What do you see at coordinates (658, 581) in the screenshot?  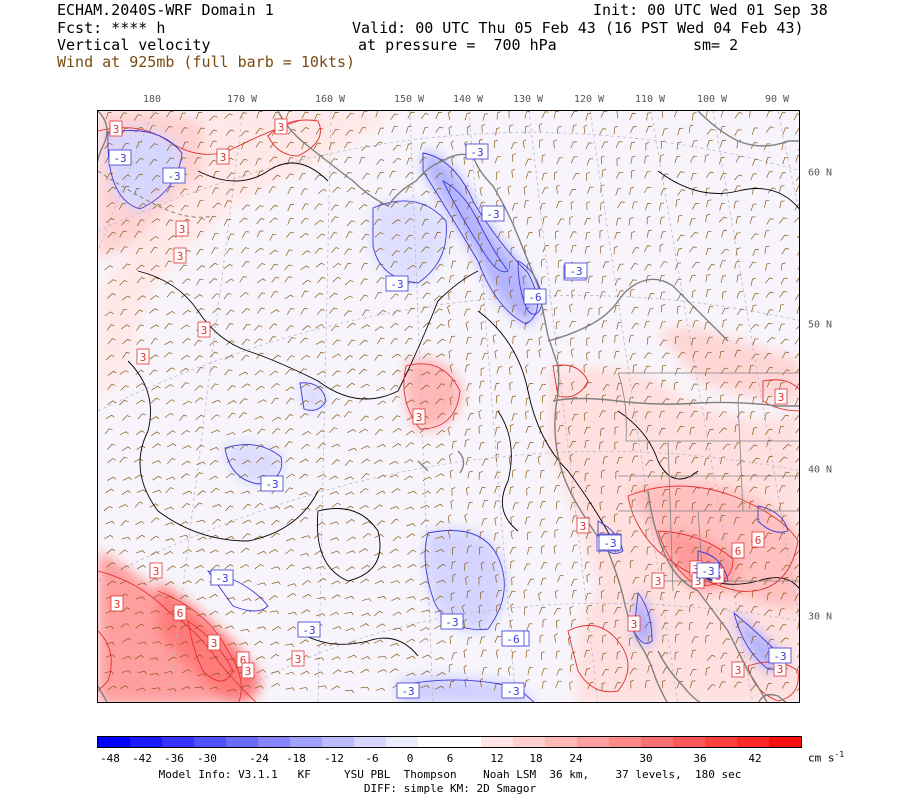 I see `contour-label-text: 3` at bounding box center [658, 581].